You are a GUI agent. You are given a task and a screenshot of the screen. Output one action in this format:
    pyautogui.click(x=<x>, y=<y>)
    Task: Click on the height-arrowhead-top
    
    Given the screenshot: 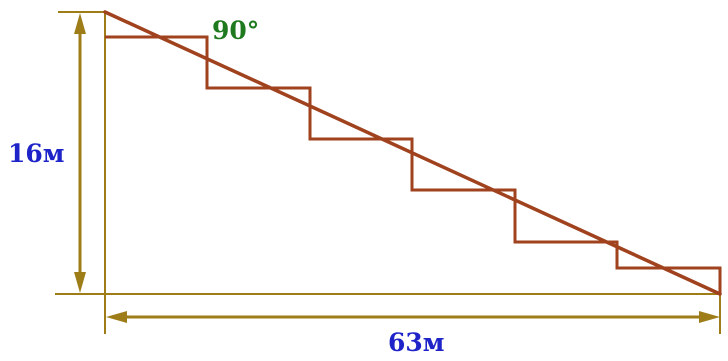 What is the action you would take?
    pyautogui.click(x=80, y=23)
    